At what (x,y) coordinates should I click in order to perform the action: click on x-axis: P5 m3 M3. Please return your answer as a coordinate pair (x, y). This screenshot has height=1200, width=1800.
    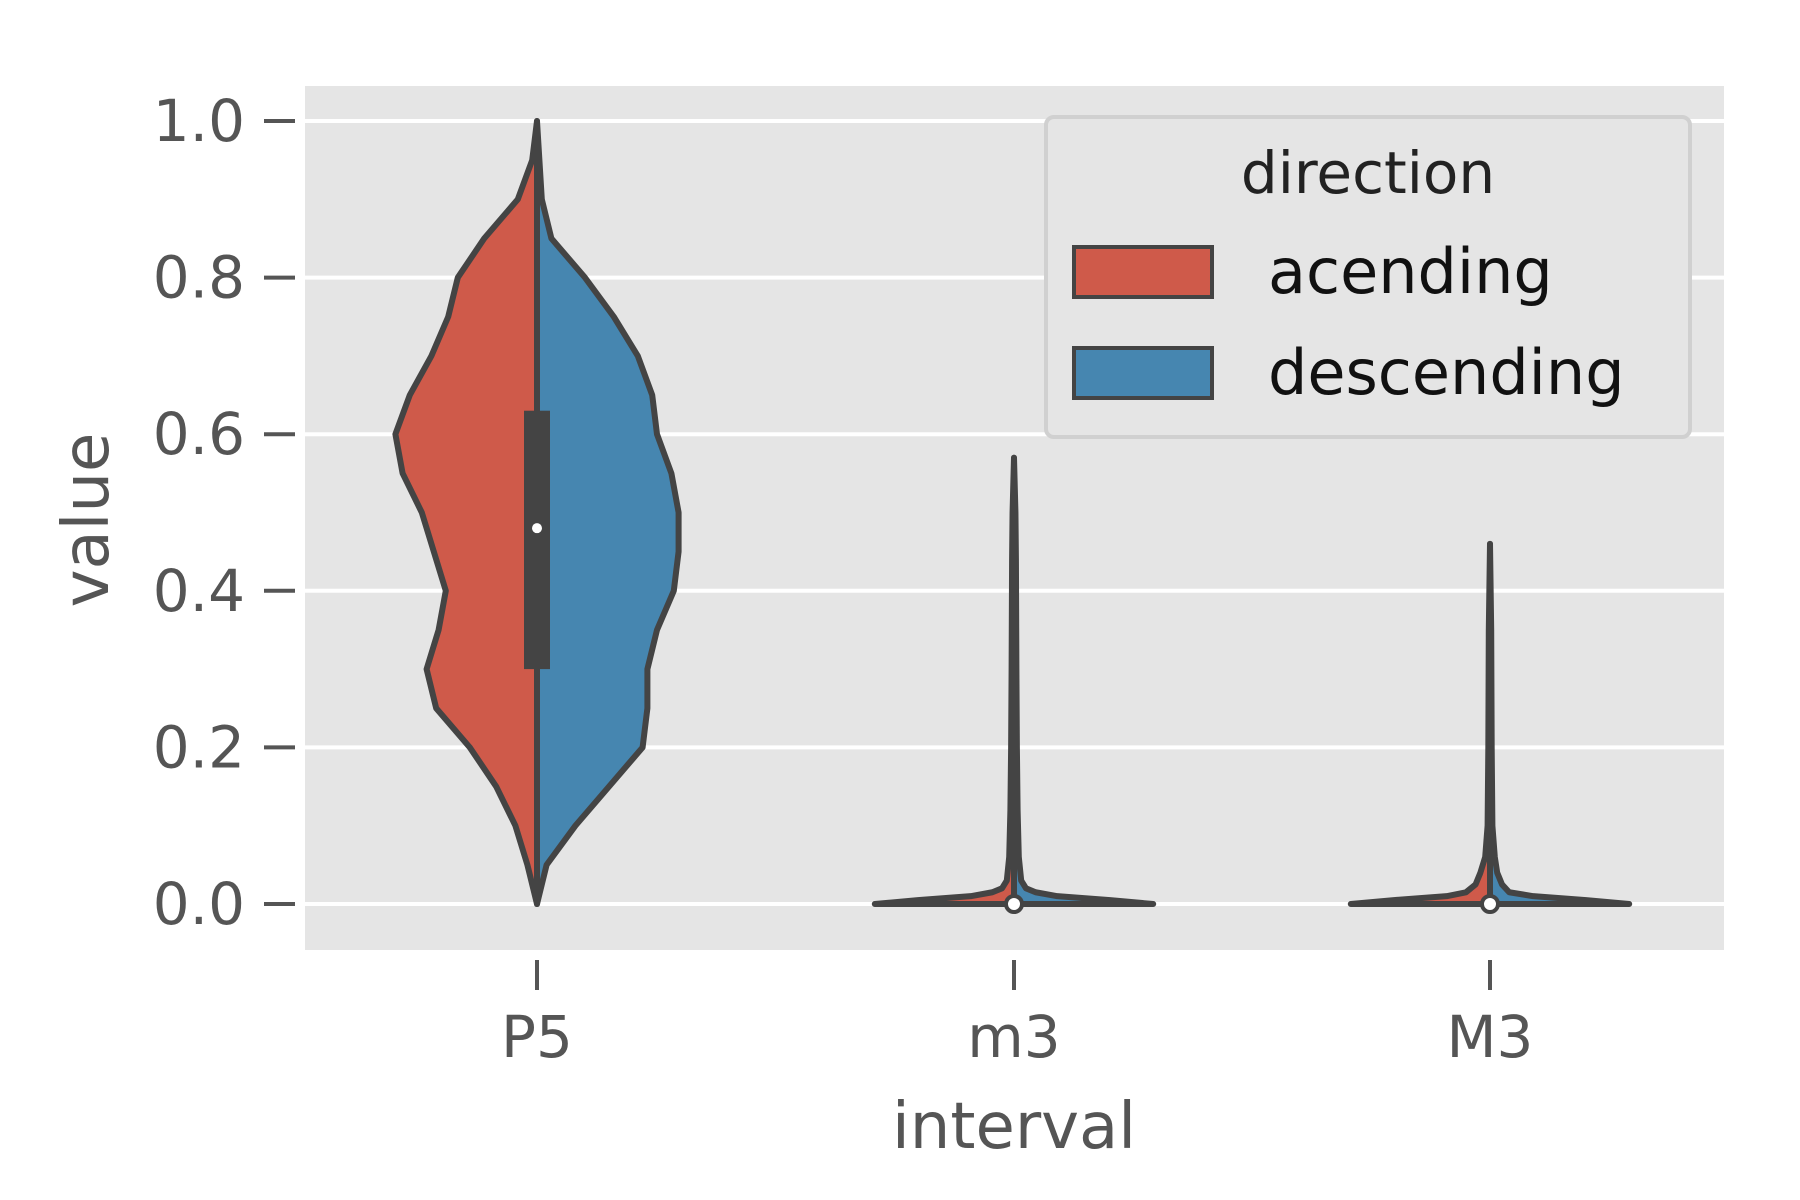
    Looking at the image, I should click on (1017, 1015).